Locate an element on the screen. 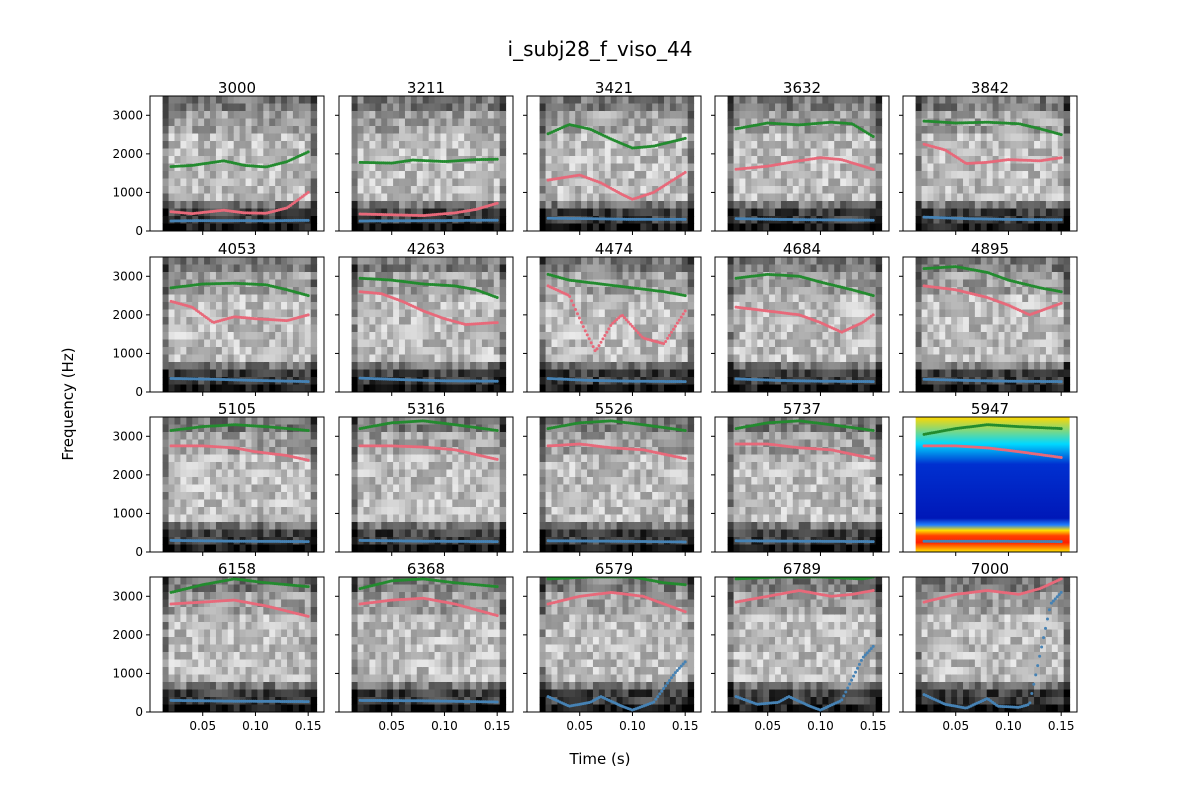  panel-4684: 4684 is located at coordinates (800, 318).